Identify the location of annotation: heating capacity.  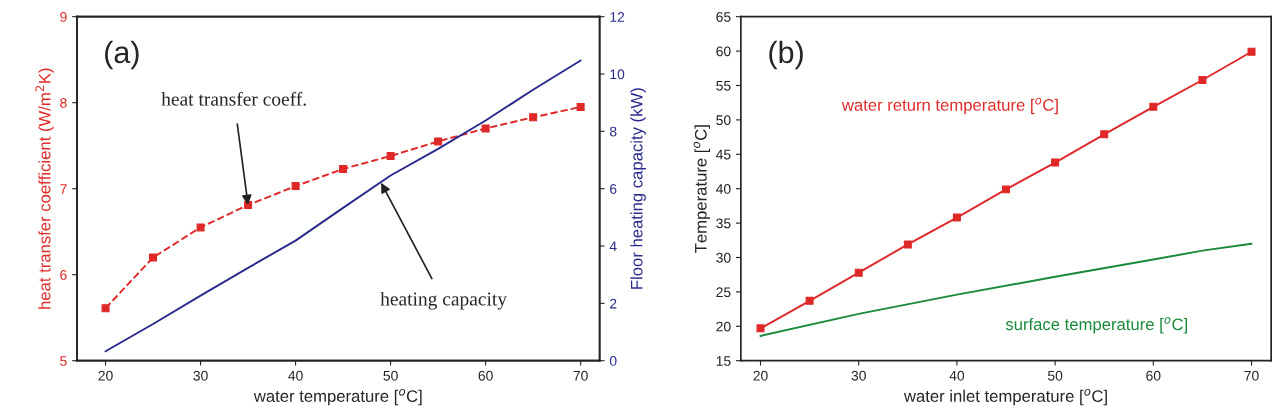
(443, 300).